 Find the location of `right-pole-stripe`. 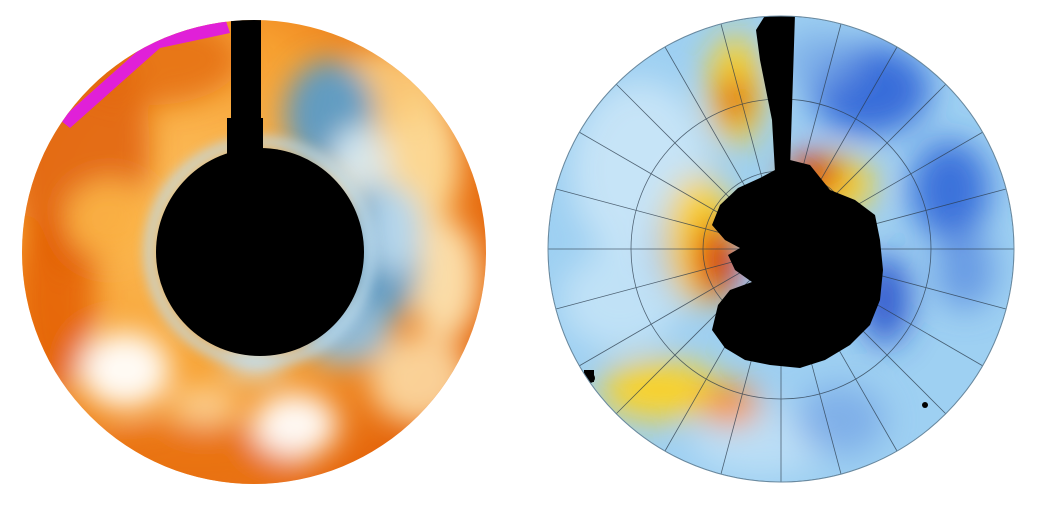

right-pole-stripe is located at coordinates (775, 94).